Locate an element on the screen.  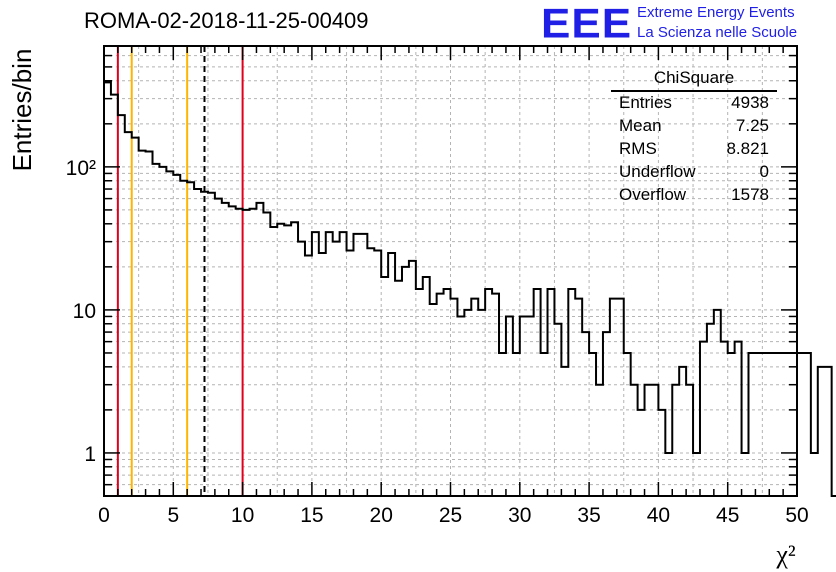
stats-title: ChiSquare is located at coordinates (694, 77).